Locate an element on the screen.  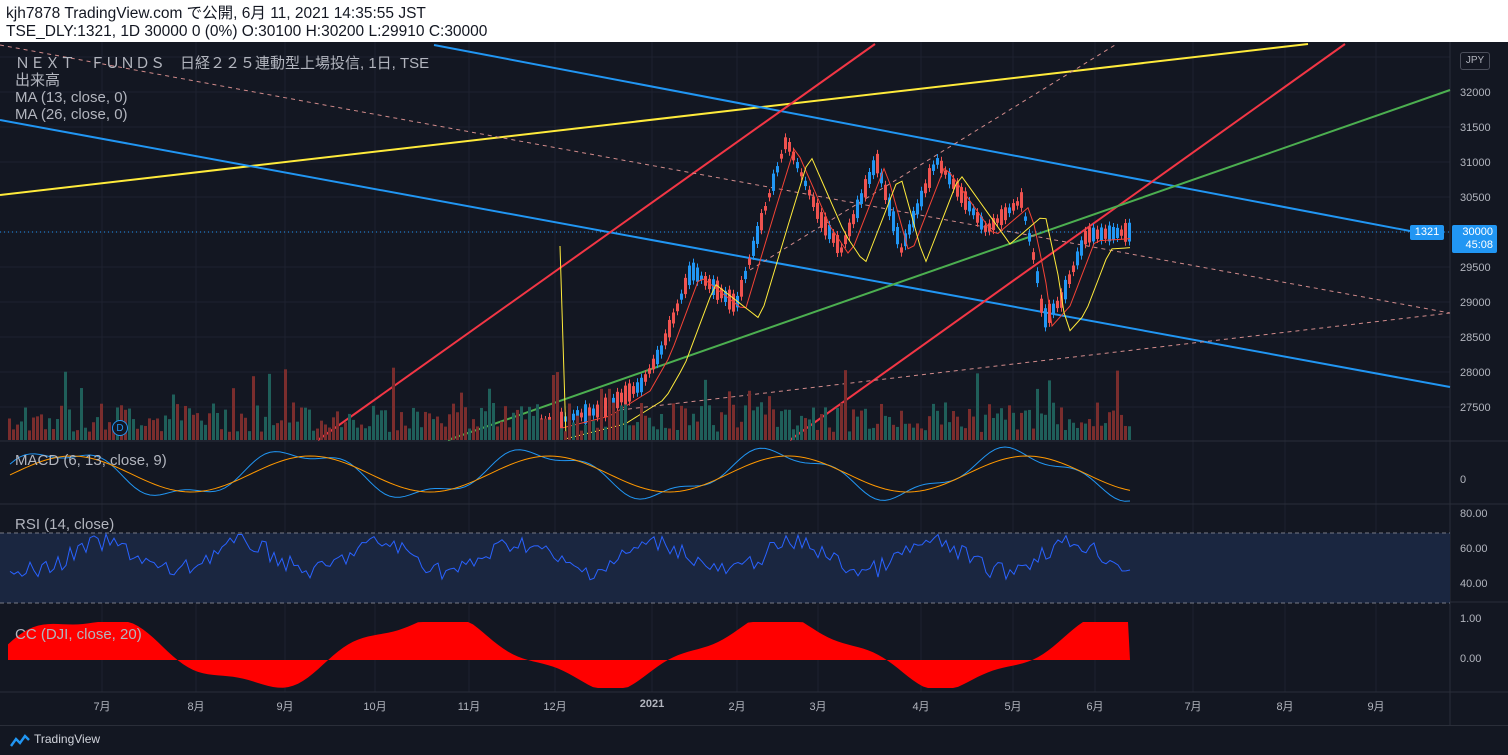
legend-ma26: MA (26, close, 0) is located at coordinates (71, 114).